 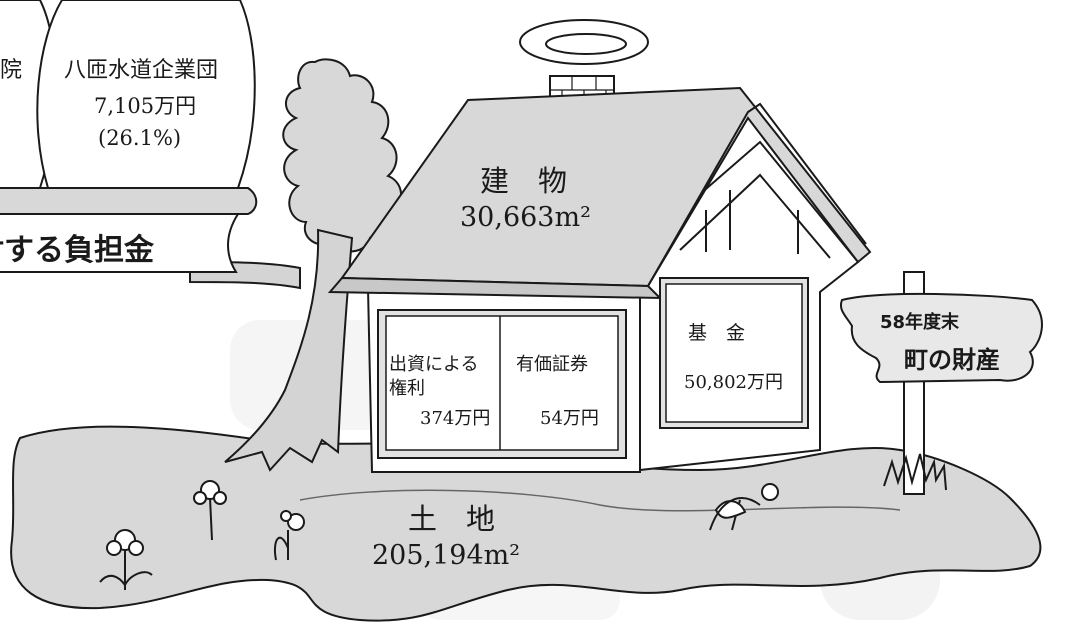 I want to click on fund-amount: 50,802万円, so click(x=733, y=382).